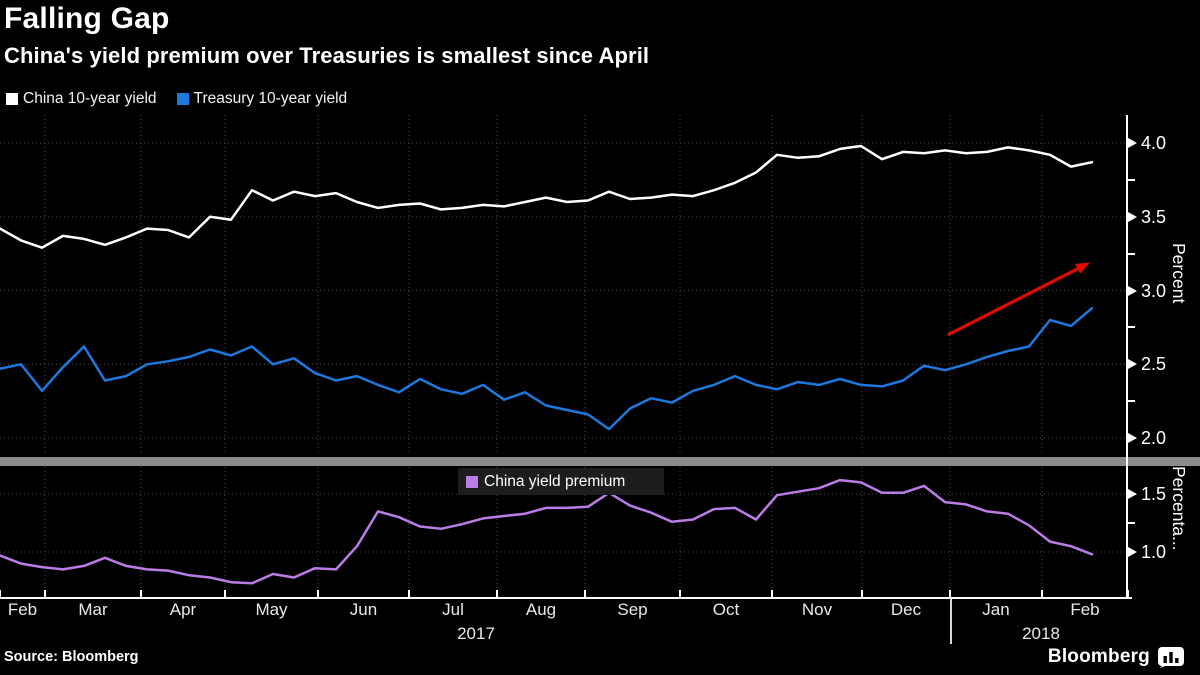  Describe the element at coordinates (600, 461) in the screenshot. I see `panel-divider` at that location.